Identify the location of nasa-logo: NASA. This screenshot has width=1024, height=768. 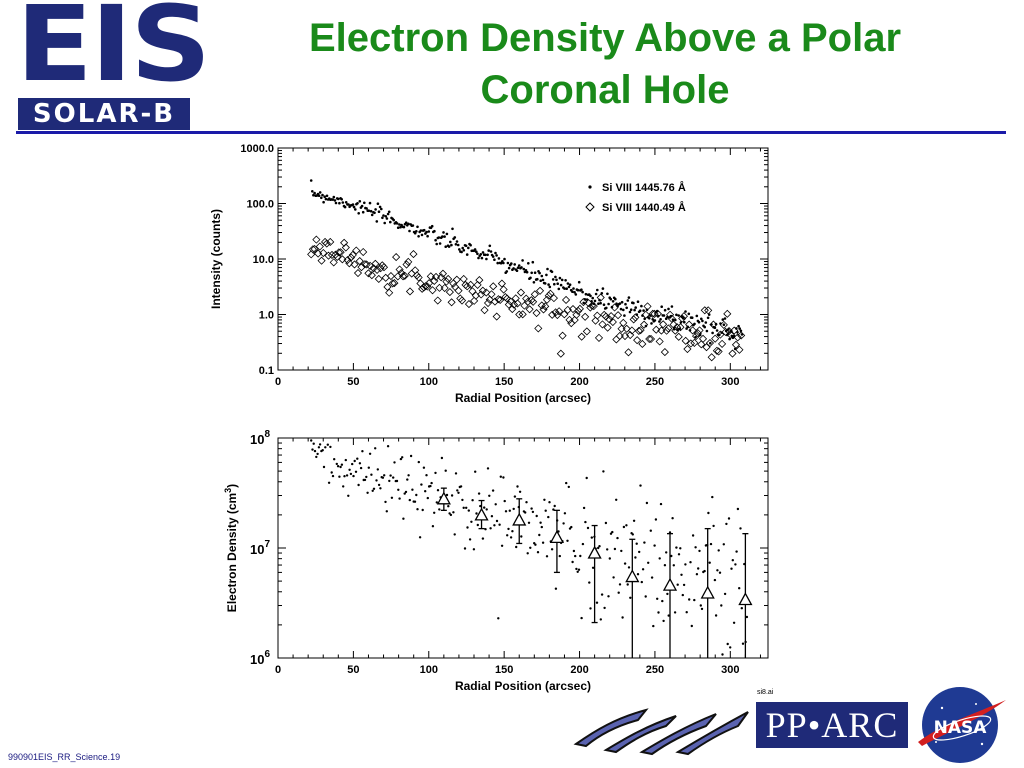
(962, 725).